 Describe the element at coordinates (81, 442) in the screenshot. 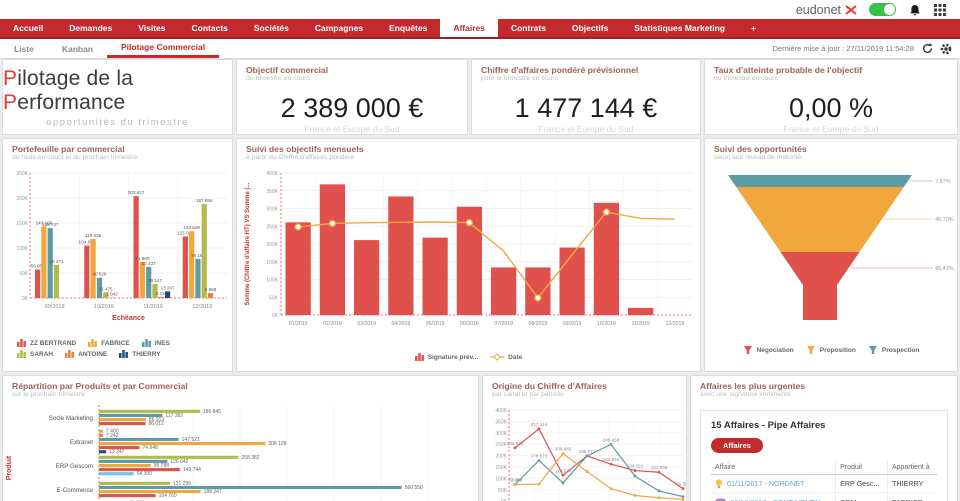

I see `svg-text: Extranet` at that location.